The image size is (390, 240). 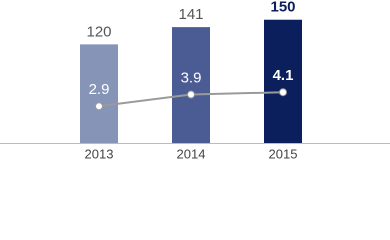 I want to click on x-tick-label: 2015, so click(x=283, y=153).